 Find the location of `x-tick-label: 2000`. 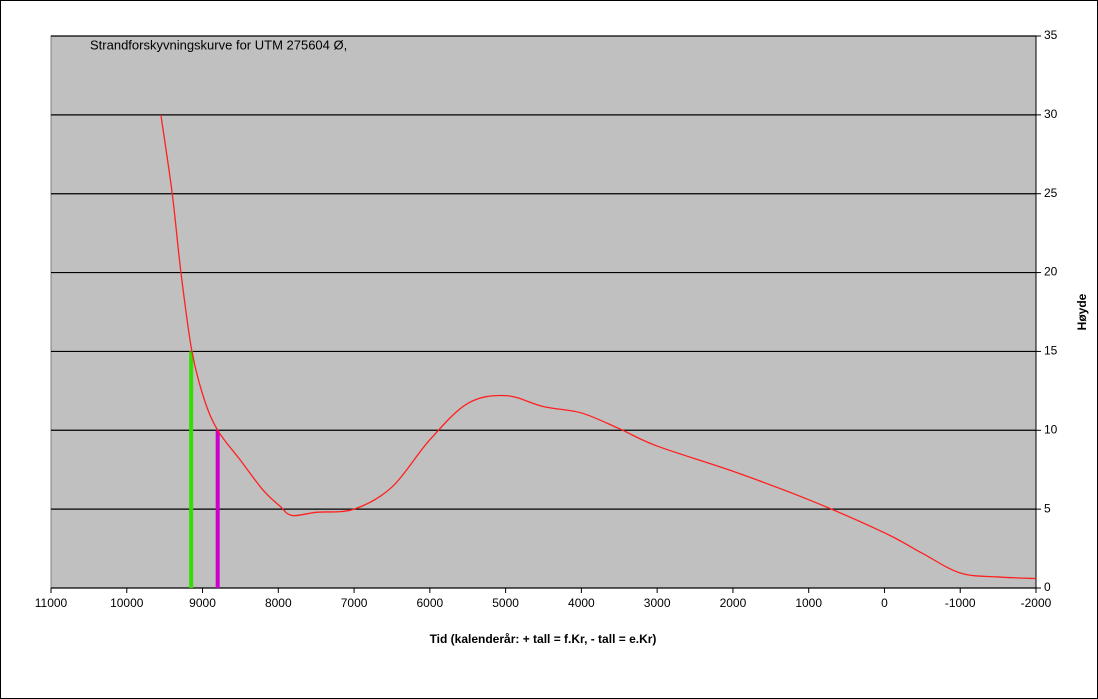

x-tick-label: 2000 is located at coordinates (733, 603).